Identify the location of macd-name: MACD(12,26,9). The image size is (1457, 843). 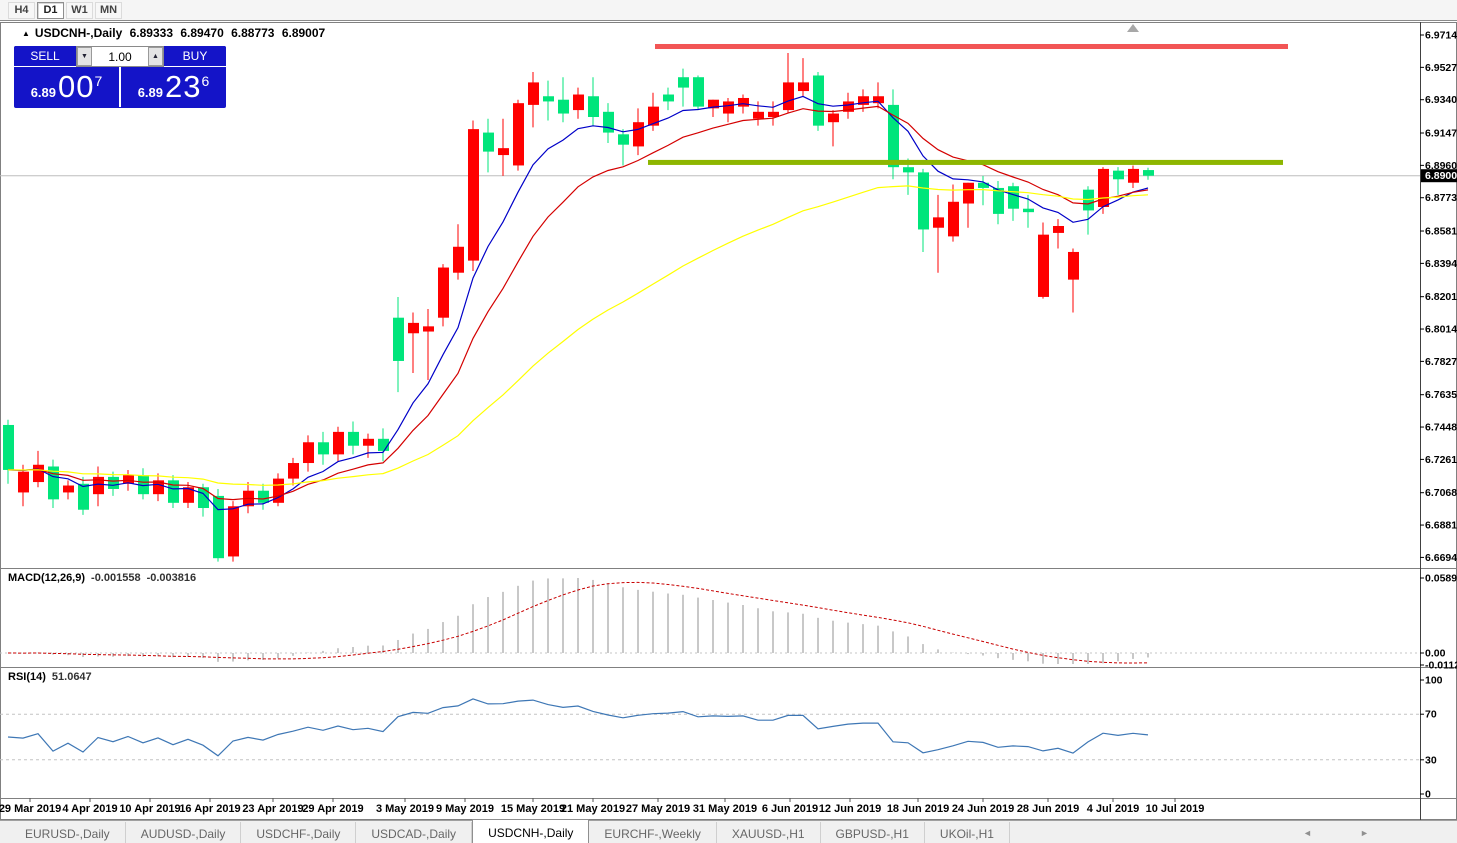
(47, 578).